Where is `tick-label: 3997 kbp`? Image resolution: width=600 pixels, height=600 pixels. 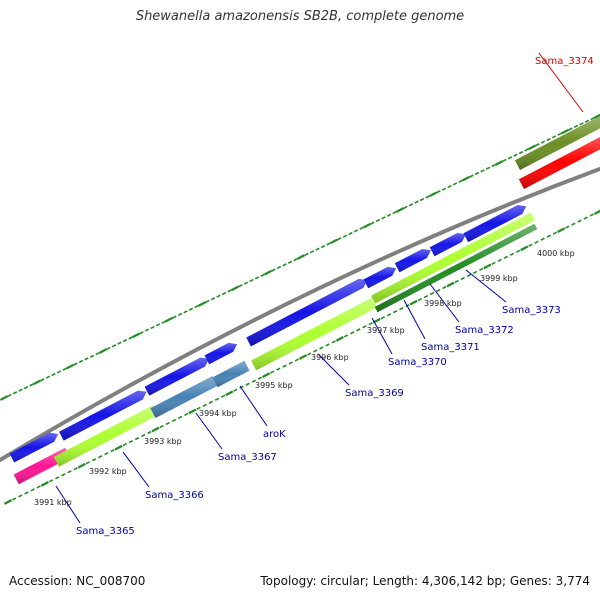
tick-label: 3997 kbp is located at coordinates (386, 330).